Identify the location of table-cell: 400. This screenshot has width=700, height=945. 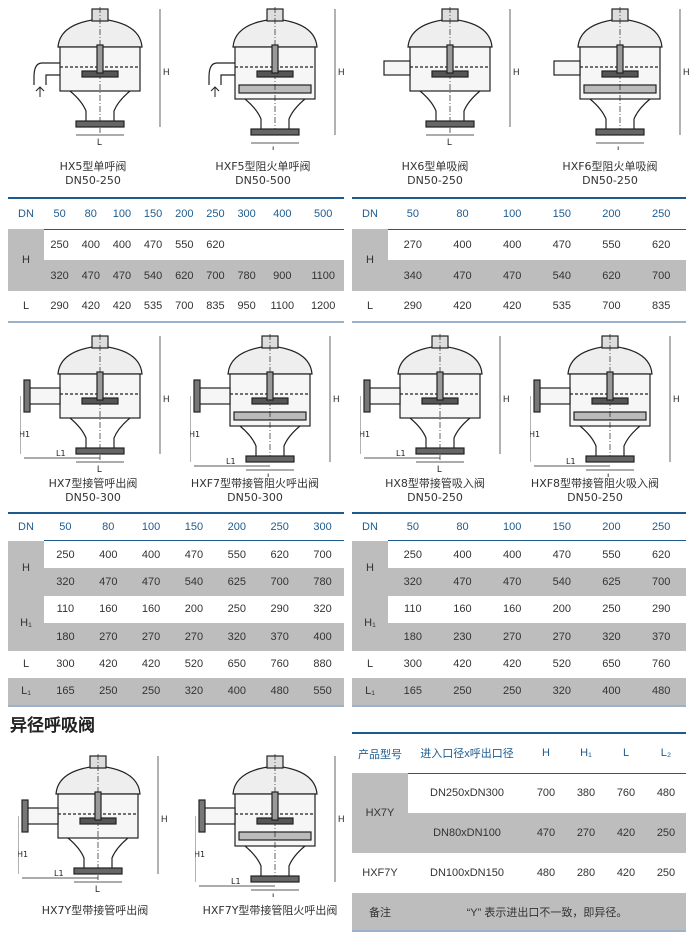
(462, 244).